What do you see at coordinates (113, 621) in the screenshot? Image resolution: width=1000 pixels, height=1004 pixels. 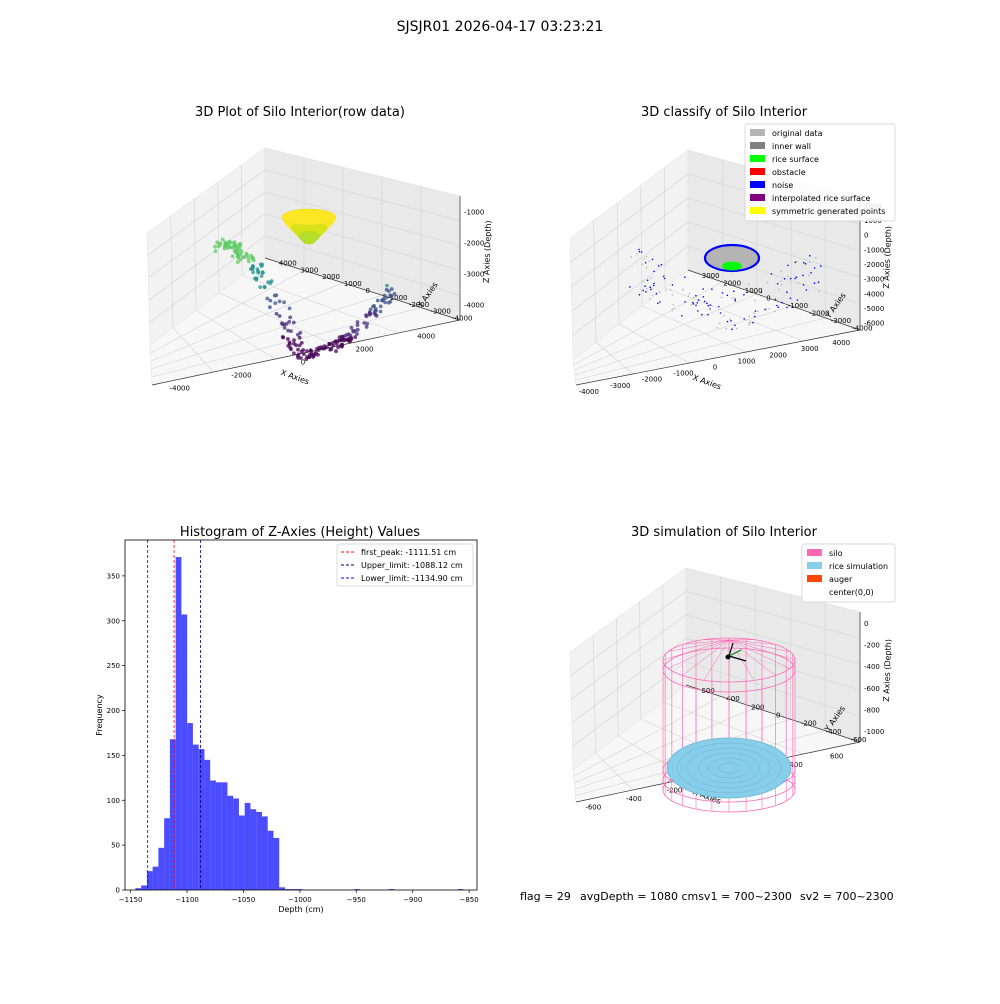 I see `y-tick-label: 300` at bounding box center [113, 621].